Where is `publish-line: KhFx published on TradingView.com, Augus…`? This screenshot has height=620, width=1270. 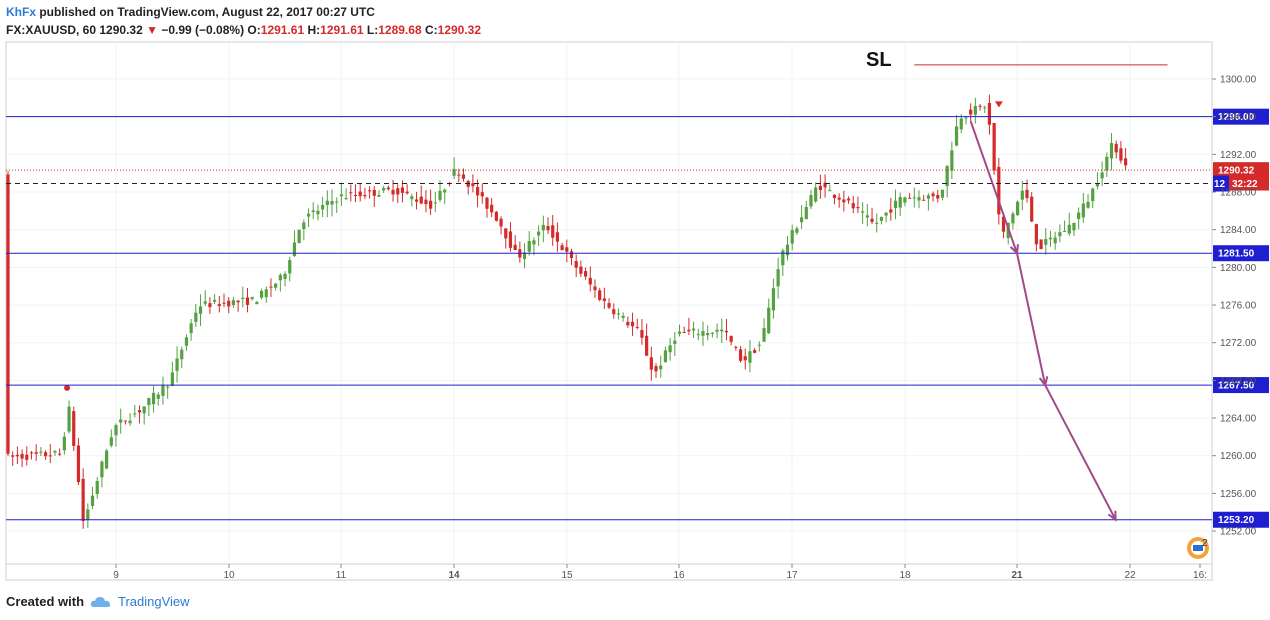
publish-line: KhFx published on TradingView.com, Augus… is located at coordinates (243, 12).